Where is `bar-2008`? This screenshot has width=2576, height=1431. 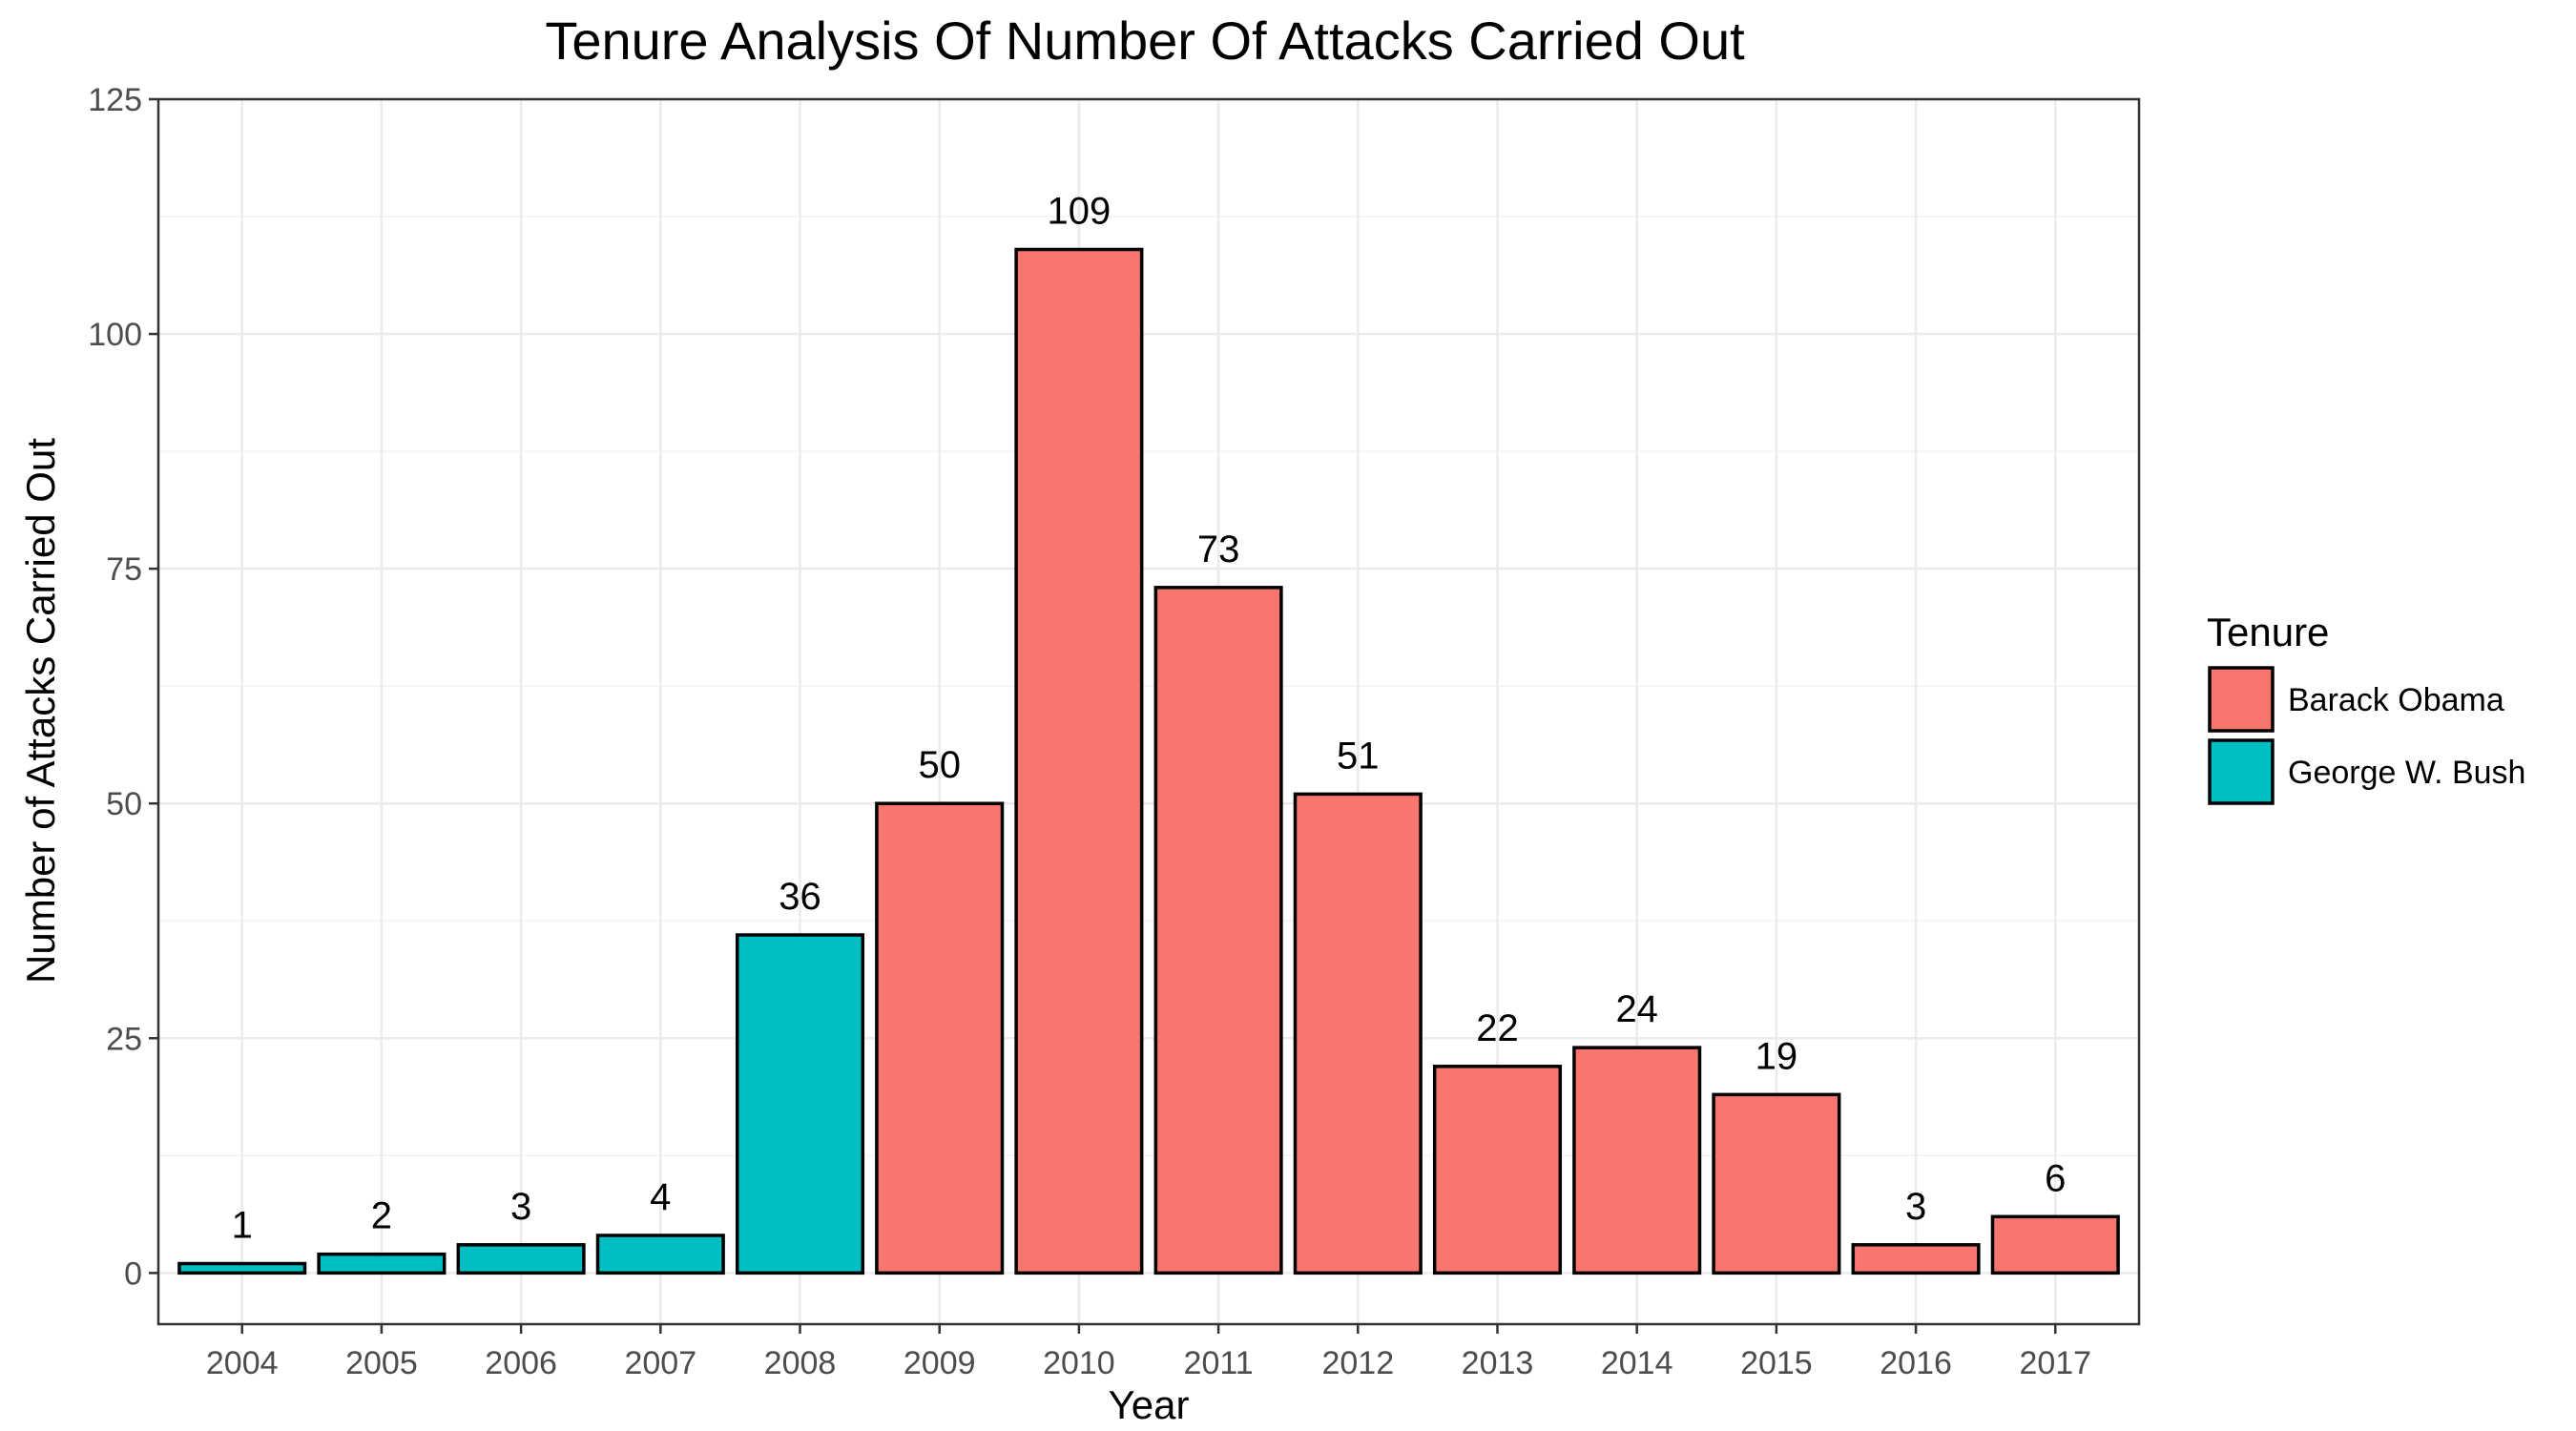
bar-2008 is located at coordinates (800, 1104).